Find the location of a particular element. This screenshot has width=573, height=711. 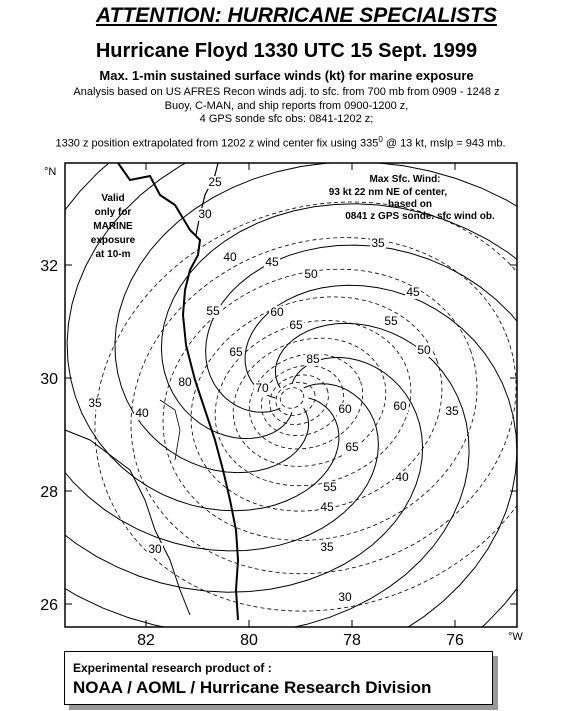

title: Hurricane Floyd 1330 UTC 15 Sept. 1999 is located at coordinates (286, 51).